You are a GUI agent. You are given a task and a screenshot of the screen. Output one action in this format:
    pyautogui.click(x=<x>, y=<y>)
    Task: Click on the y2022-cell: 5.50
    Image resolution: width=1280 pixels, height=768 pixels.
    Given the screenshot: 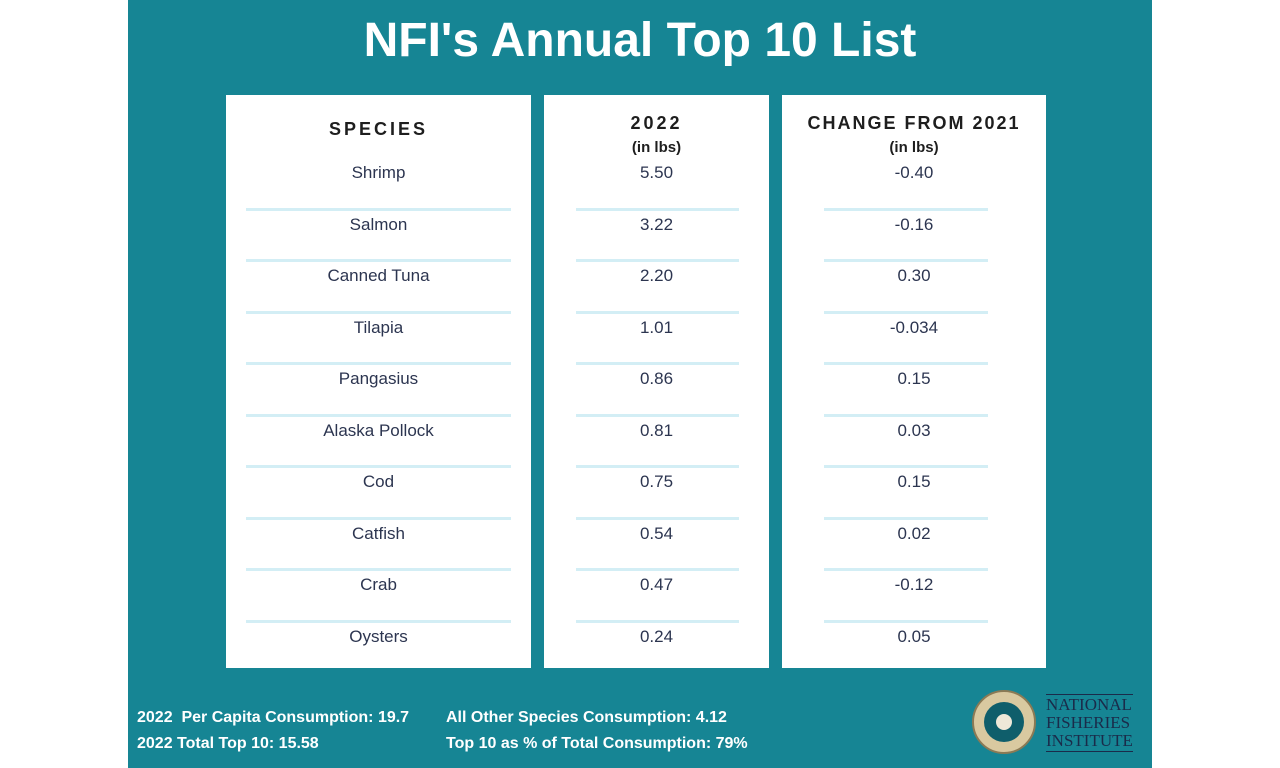 What is the action you would take?
    pyautogui.click(x=656, y=172)
    